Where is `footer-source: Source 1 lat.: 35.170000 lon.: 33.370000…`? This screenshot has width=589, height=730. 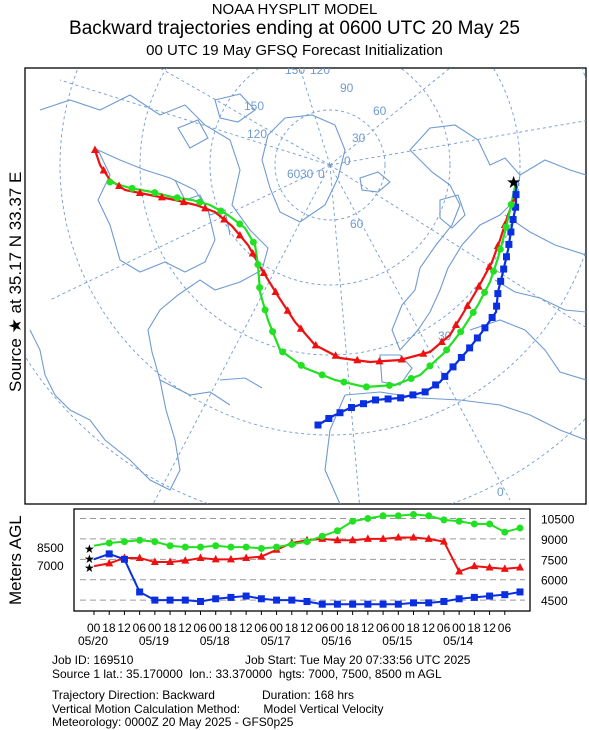
footer-source: Source 1 lat.: 35.170000 lon.: 33.370000… is located at coordinates (247, 674).